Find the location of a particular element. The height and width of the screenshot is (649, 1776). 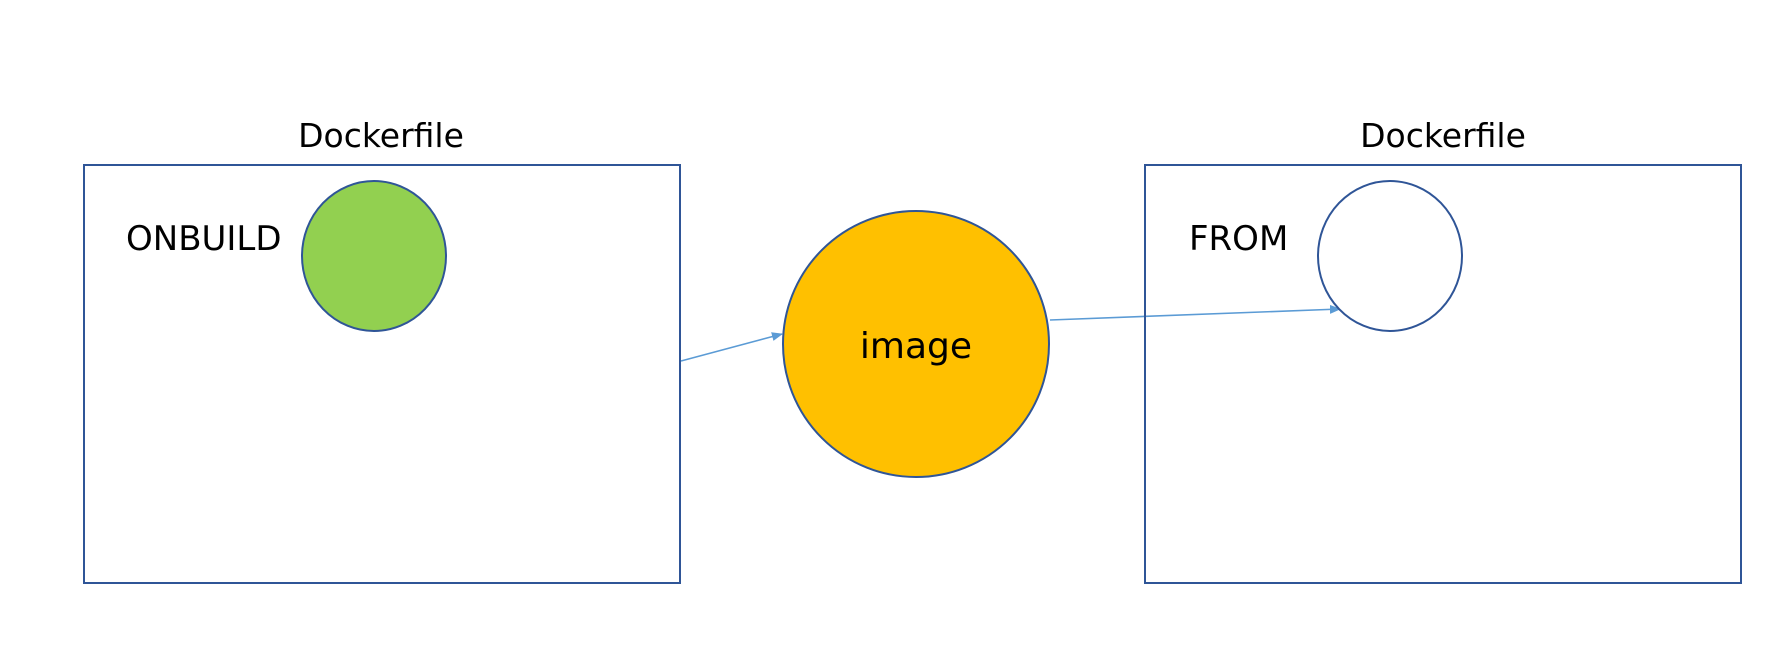

from-label: FROM is located at coordinates (1238, 239).